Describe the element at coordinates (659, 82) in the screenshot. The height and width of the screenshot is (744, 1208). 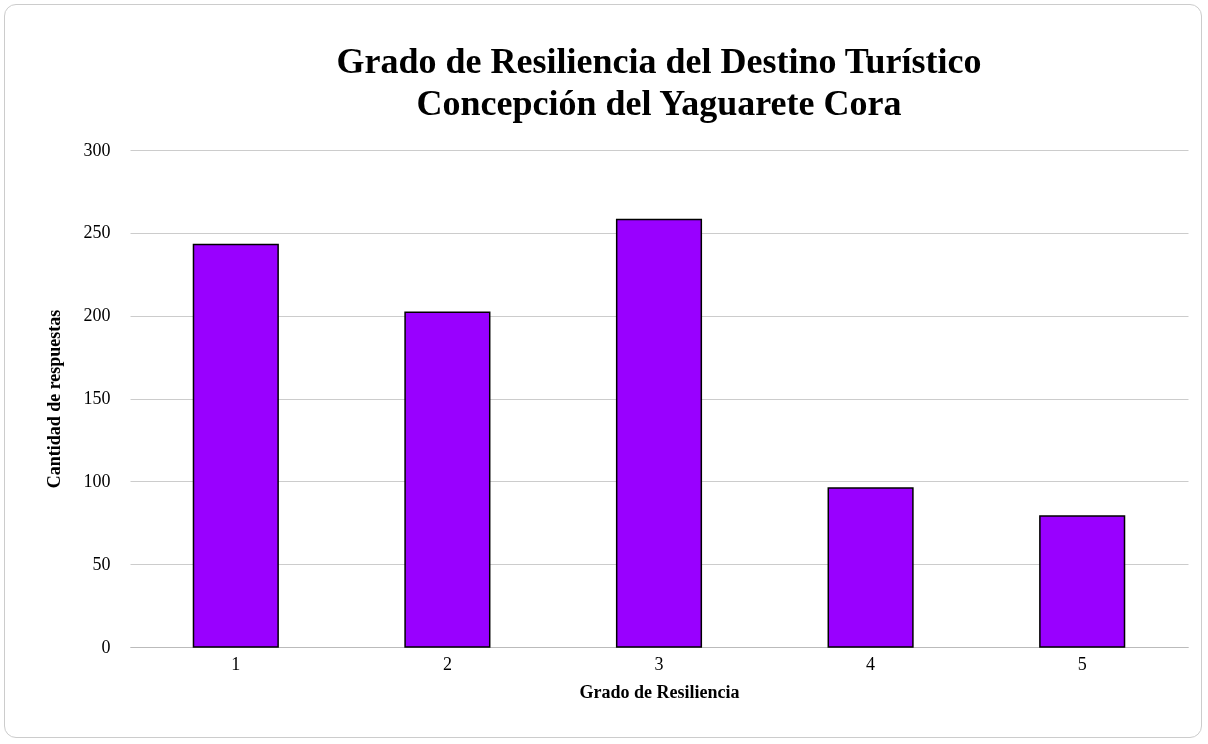
I see `chart-title: Grado de Resiliencia del Destino Turístico Concepción del Yaguarete Cora` at that location.